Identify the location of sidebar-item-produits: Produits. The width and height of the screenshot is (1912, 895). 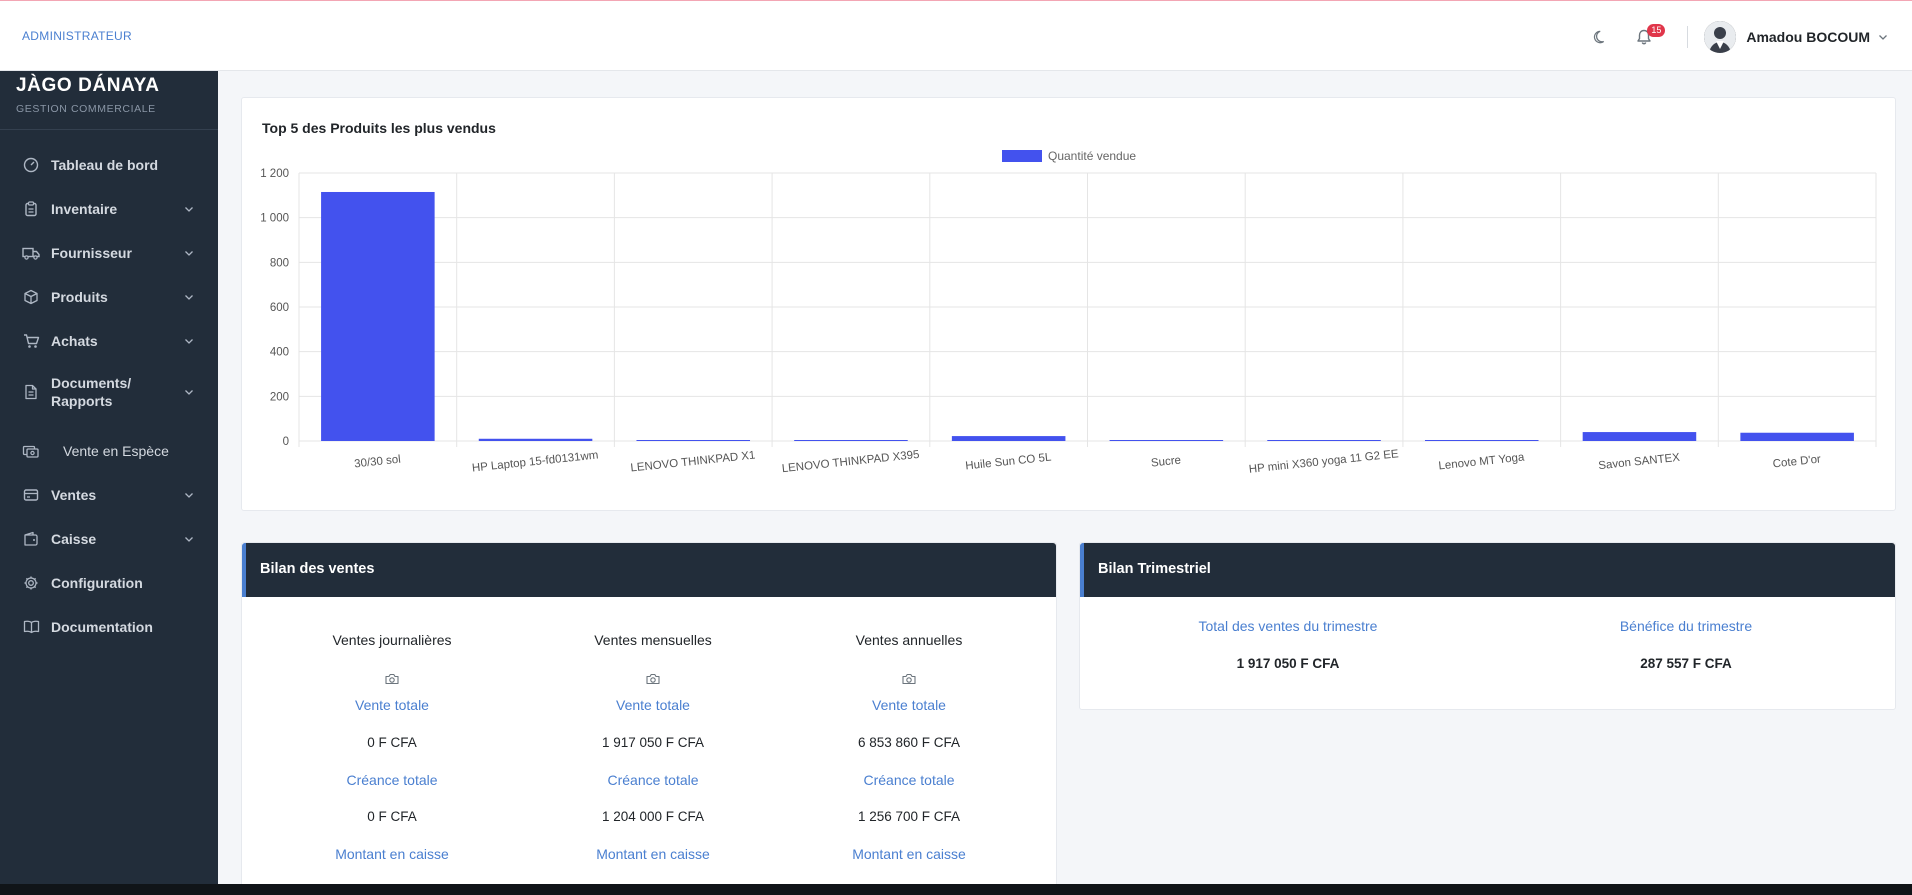
(109, 297).